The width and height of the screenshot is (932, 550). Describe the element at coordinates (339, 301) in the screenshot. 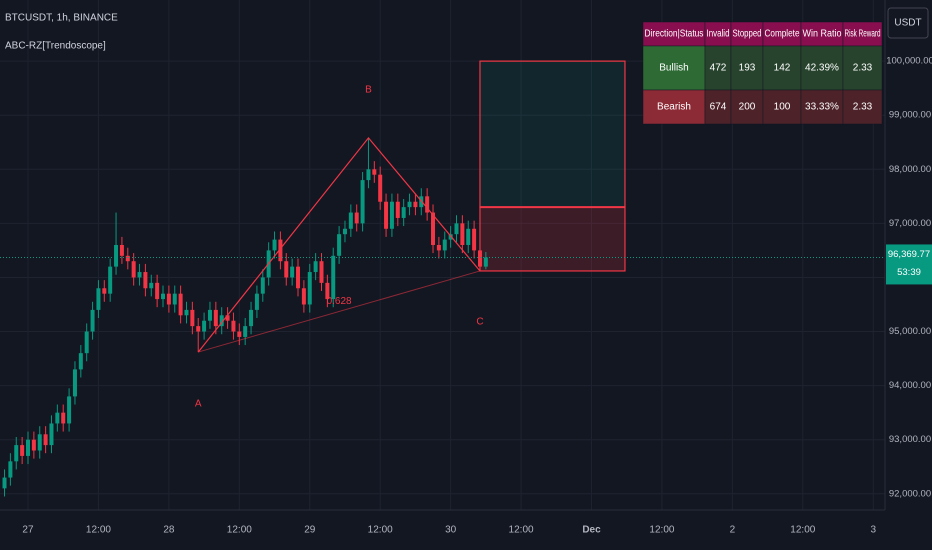

I see `ratio-label: 0.628` at that location.